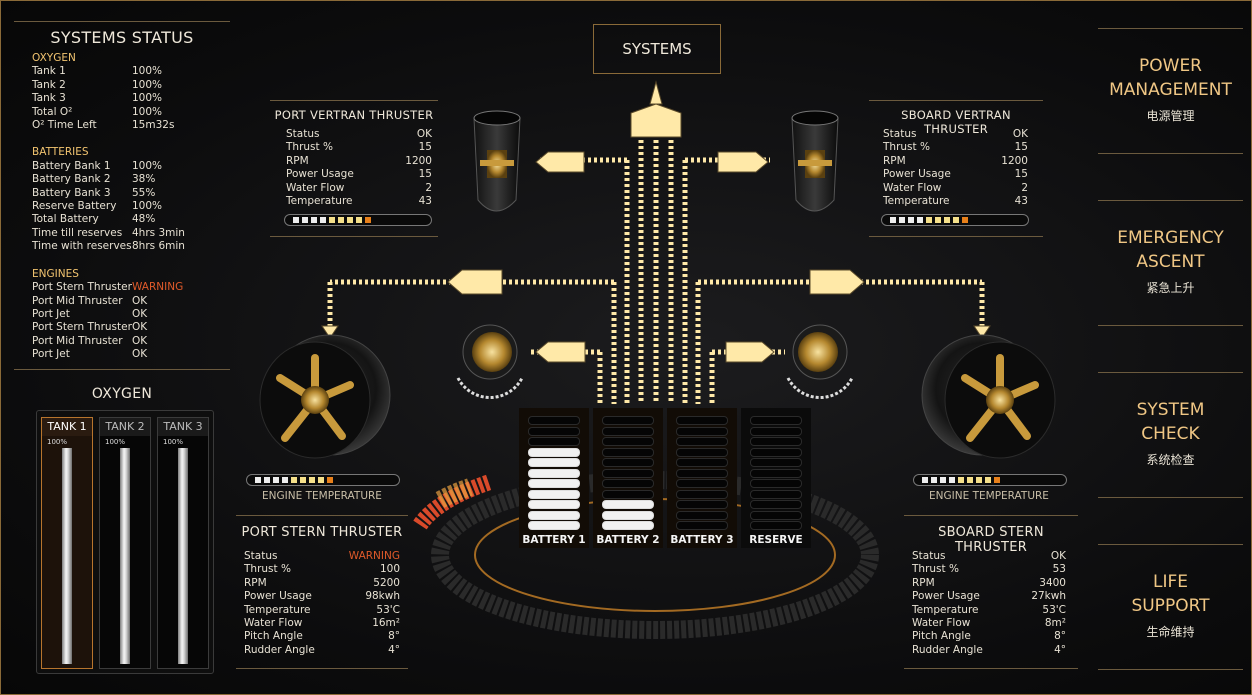 This screenshot has height=695, width=1252. What do you see at coordinates (122, 394) in the screenshot?
I see `oxygen-panel-title: OXYGEN` at bounding box center [122, 394].